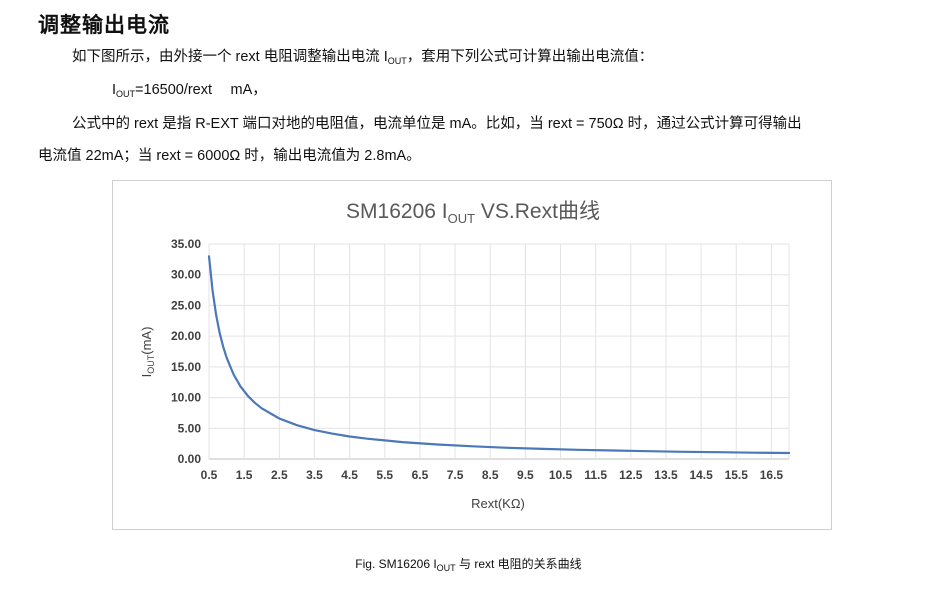 Image resolution: width=937 pixels, height=593 pixels. I want to click on chart-title-main: SM16206 I, so click(397, 211).